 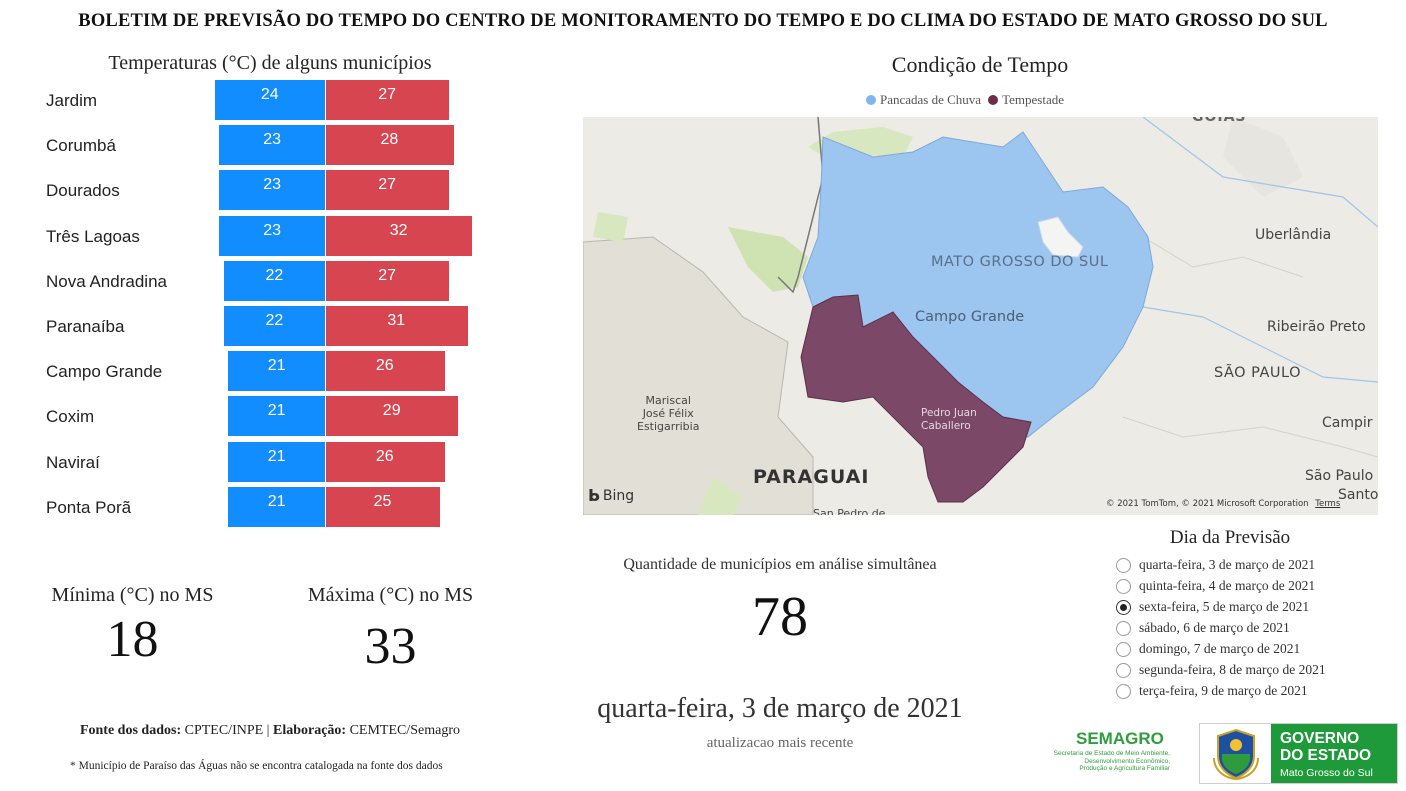 I want to click on forecast-day-label: segunda-feira, 8 de março de 2021, so click(x=1232, y=669).